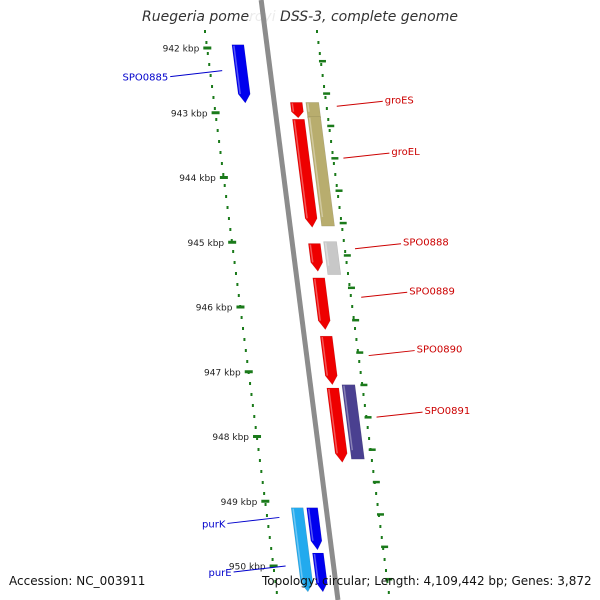 Image resolution: width=600 pixels, height=600 pixels. I want to click on gene-label-purE: purE, so click(219, 573).